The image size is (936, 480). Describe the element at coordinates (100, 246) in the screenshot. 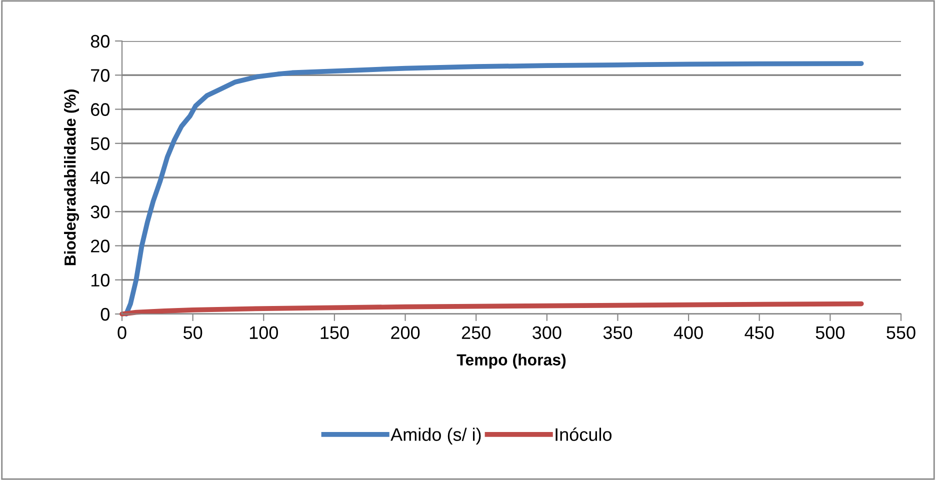

I see `y-tick-label: 20` at that location.